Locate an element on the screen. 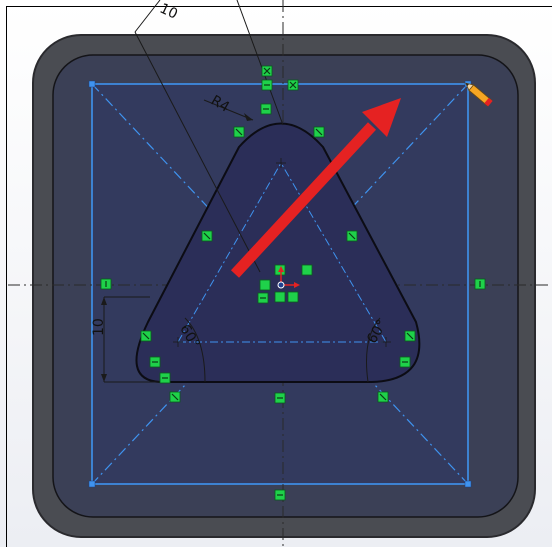 The width and height of the screenshot is (552, 547). triangle-construction-lines is located at coordinates (282, 252).